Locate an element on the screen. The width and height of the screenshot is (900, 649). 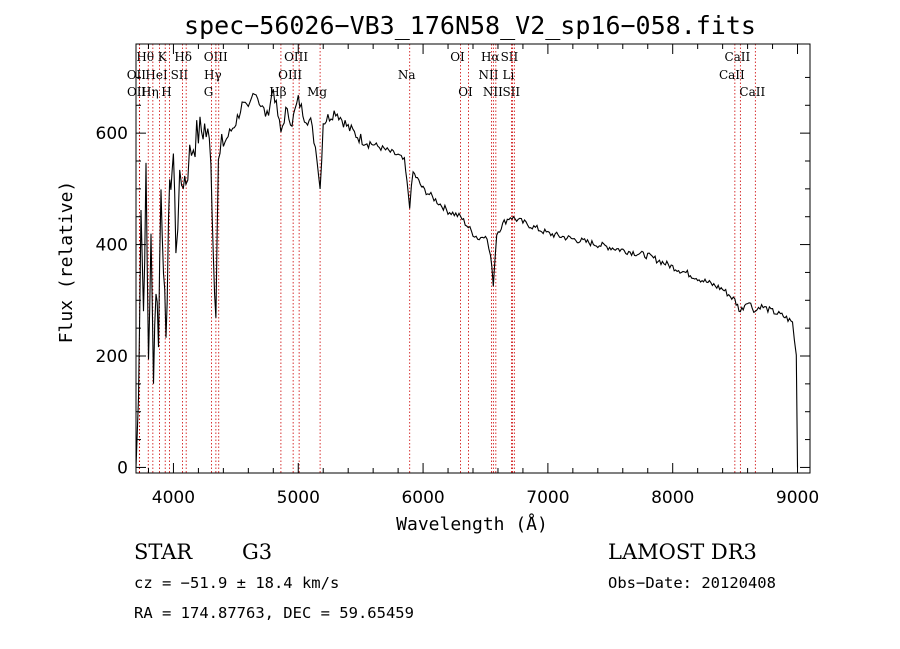
line-marker-label: Hδ is located at coordinates (183, 57).